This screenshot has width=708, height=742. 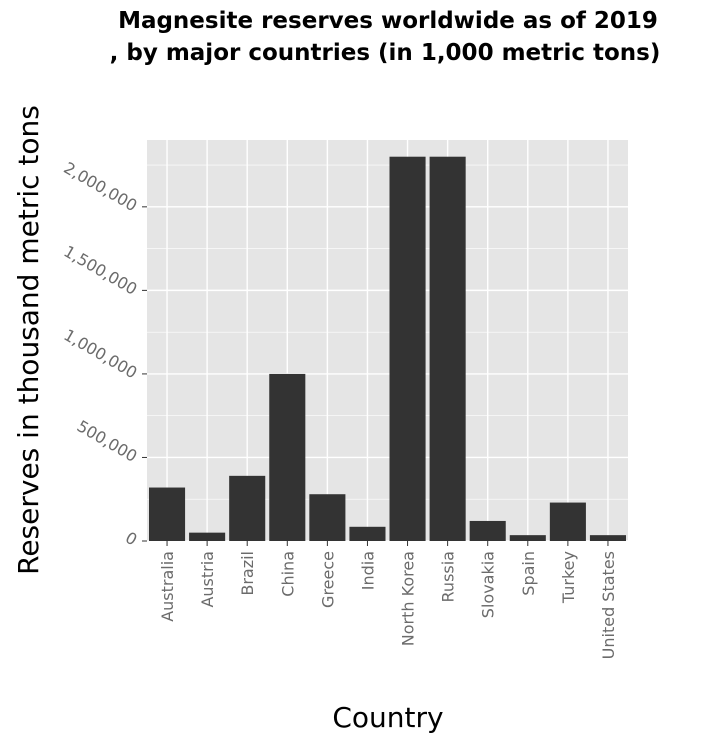 What do you see at coordinates (387, 717) in the screenshot?
I see `x-axis-title: Country` at bounding box center [387, 717].